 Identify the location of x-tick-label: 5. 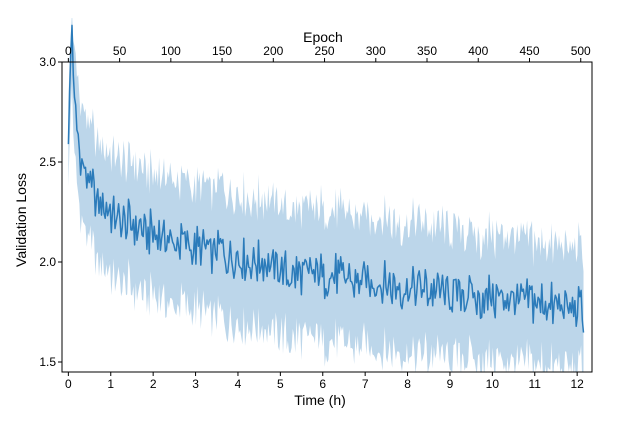
(280, 384).